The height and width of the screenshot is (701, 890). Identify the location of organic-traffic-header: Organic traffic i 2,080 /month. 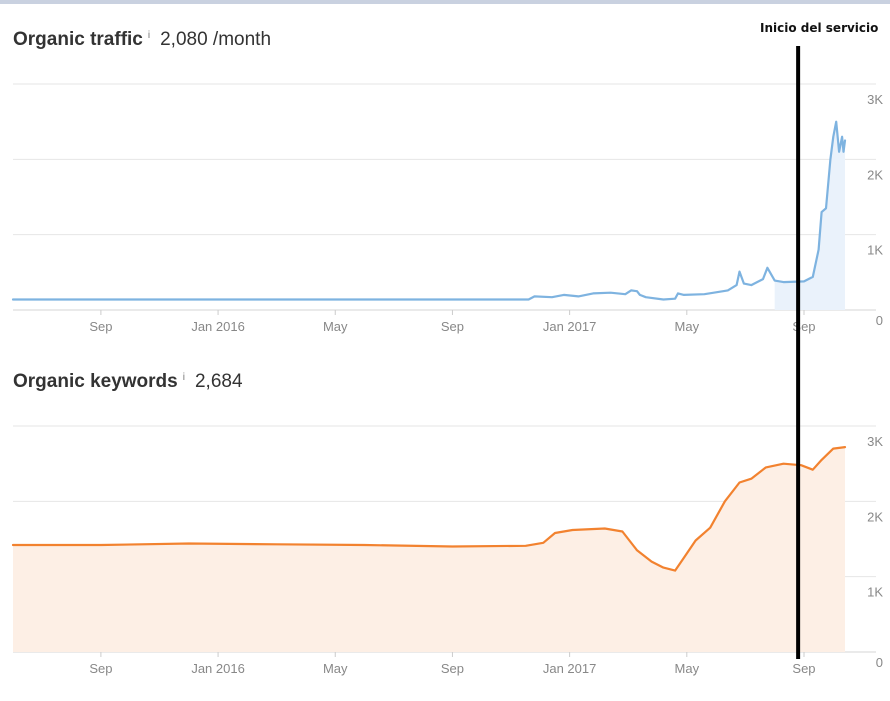
(142, 40).